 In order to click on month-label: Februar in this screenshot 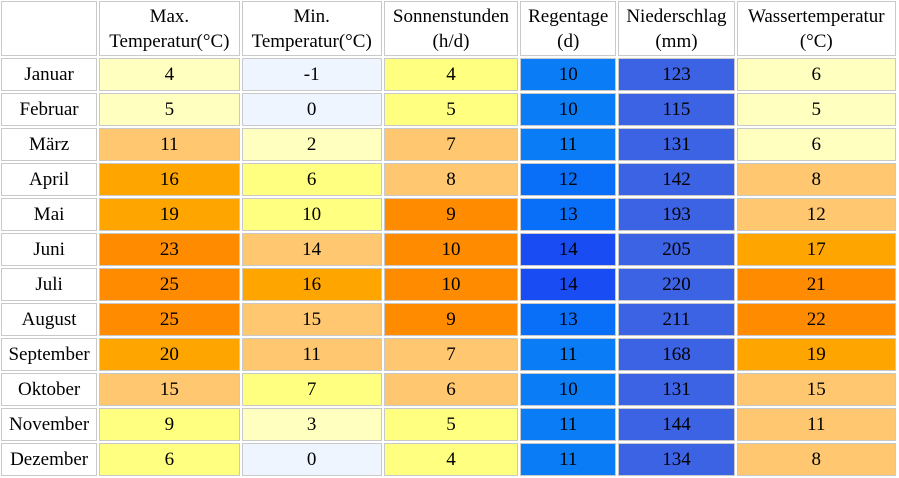, I will do `click(49, 109)`.